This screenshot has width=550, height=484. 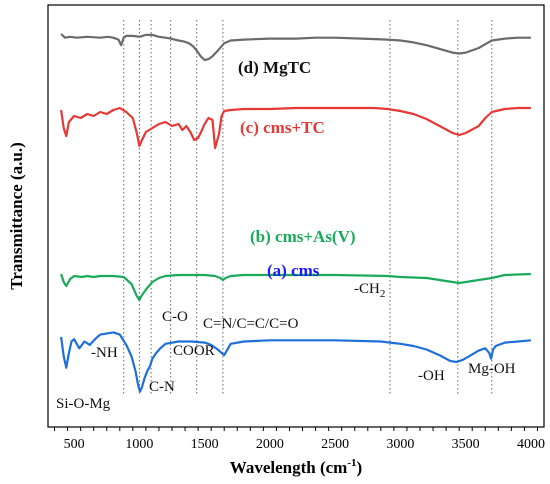 What do you see at coordinates (274, 67) in the screenshot?
I see `series-label-mgtc: (d) MgTC` at bounding box center [274, 67].